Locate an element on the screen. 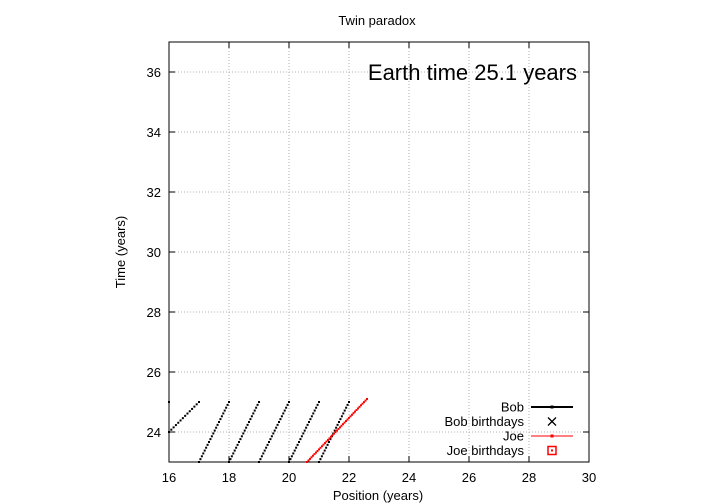 The image size is (720, 504). x-tick-label: 30 is located at coordinates (589, 477).